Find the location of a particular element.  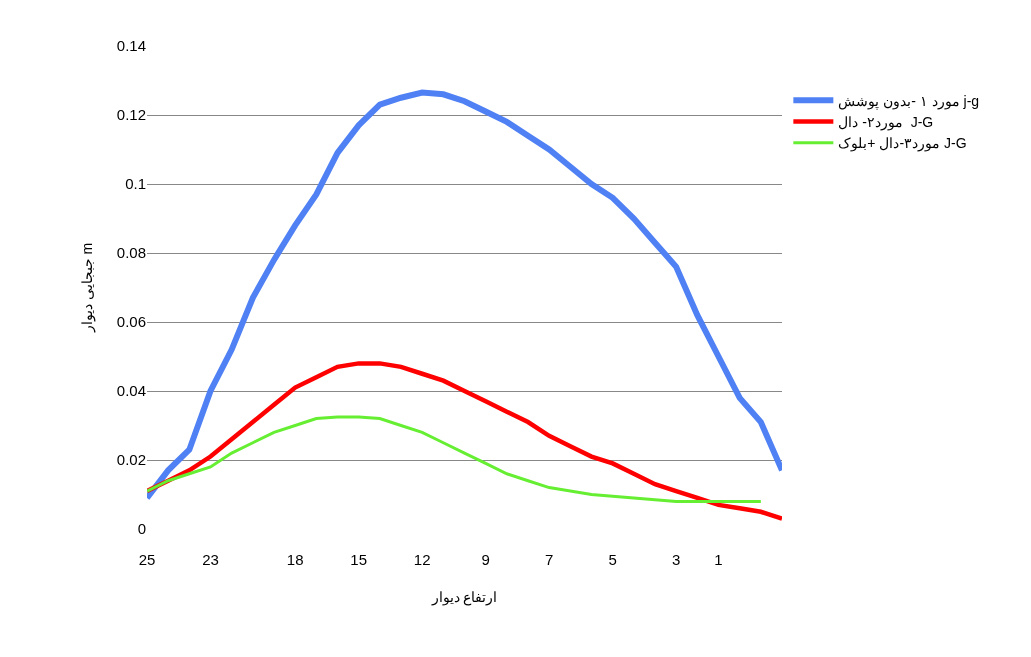

x-tick-label: 12 is located at coordinates (422, 559).